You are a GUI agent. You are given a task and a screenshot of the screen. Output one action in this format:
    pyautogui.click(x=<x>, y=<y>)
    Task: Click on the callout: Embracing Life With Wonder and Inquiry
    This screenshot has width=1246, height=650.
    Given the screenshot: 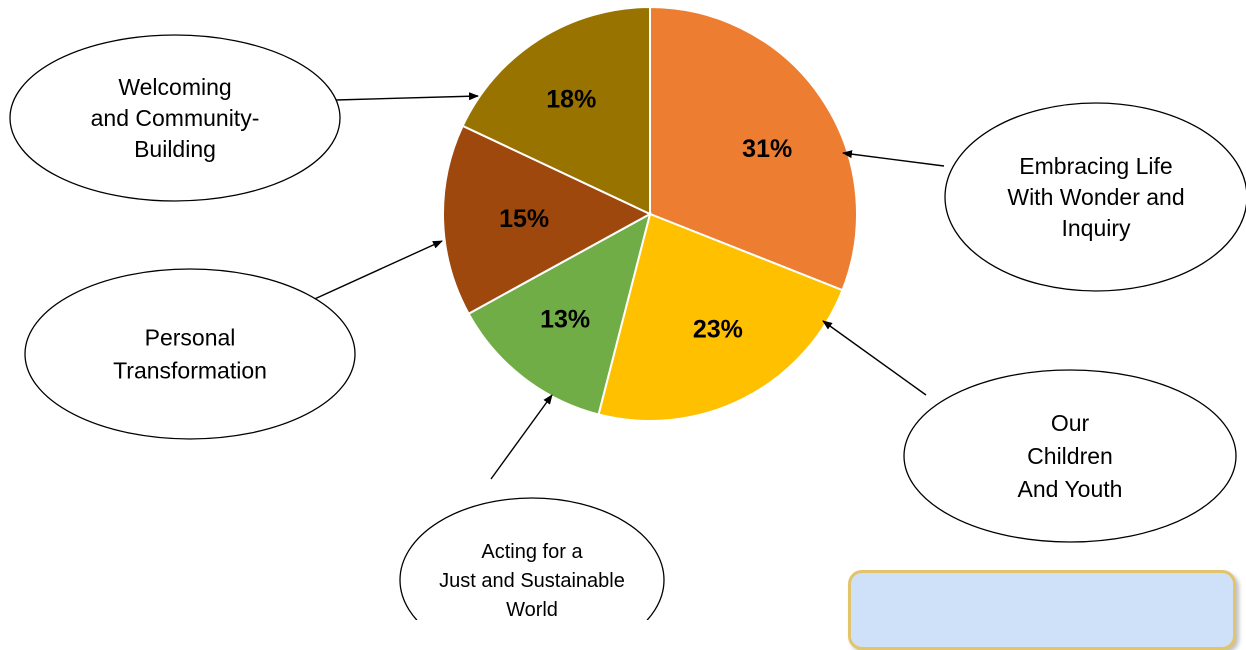 What is the action you would take?
    pyautogui.click(x=1095, y=197)
    